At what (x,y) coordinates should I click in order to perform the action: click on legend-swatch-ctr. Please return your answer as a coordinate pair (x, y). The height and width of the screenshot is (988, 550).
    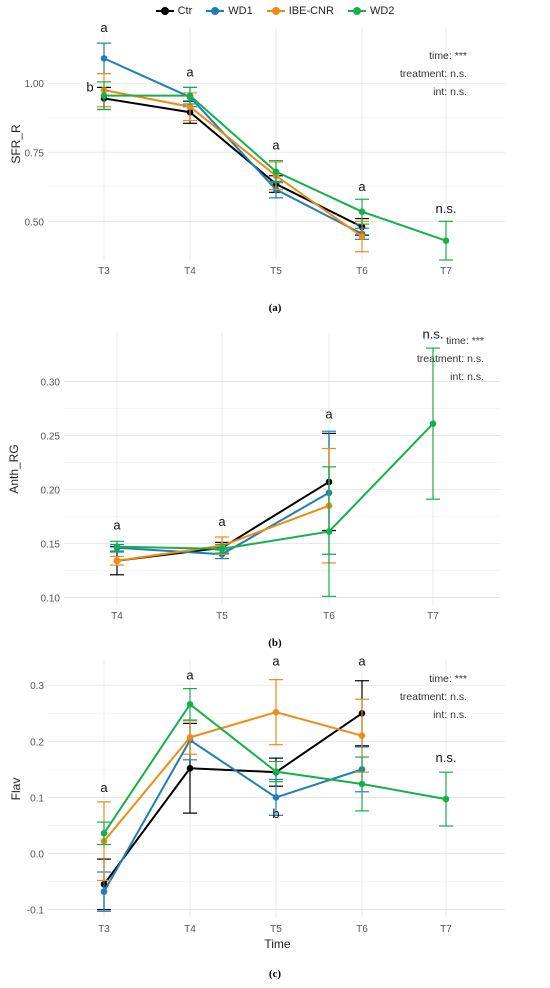
    Looking at the image, I should click on (164, 11).